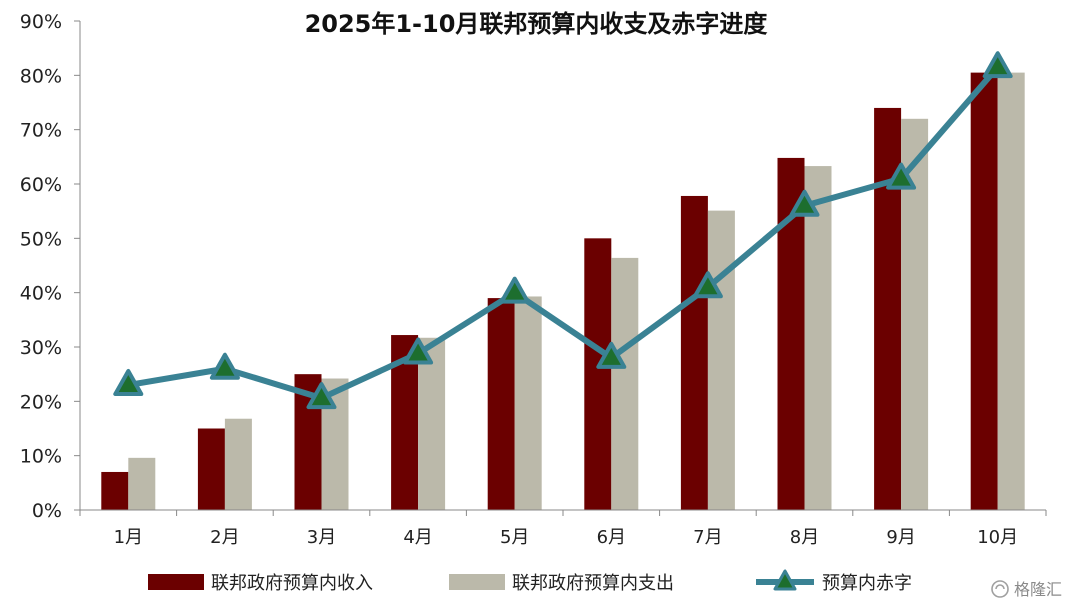  I want to click on x-tick-label: 4月, so click(417, 537).